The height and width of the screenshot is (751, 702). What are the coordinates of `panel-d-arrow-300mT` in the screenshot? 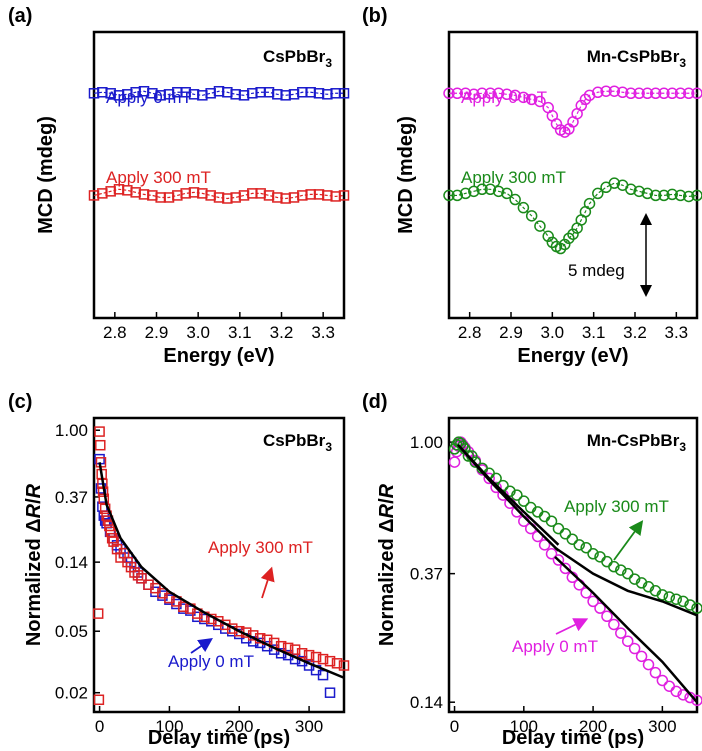 It's located at (628, 540).